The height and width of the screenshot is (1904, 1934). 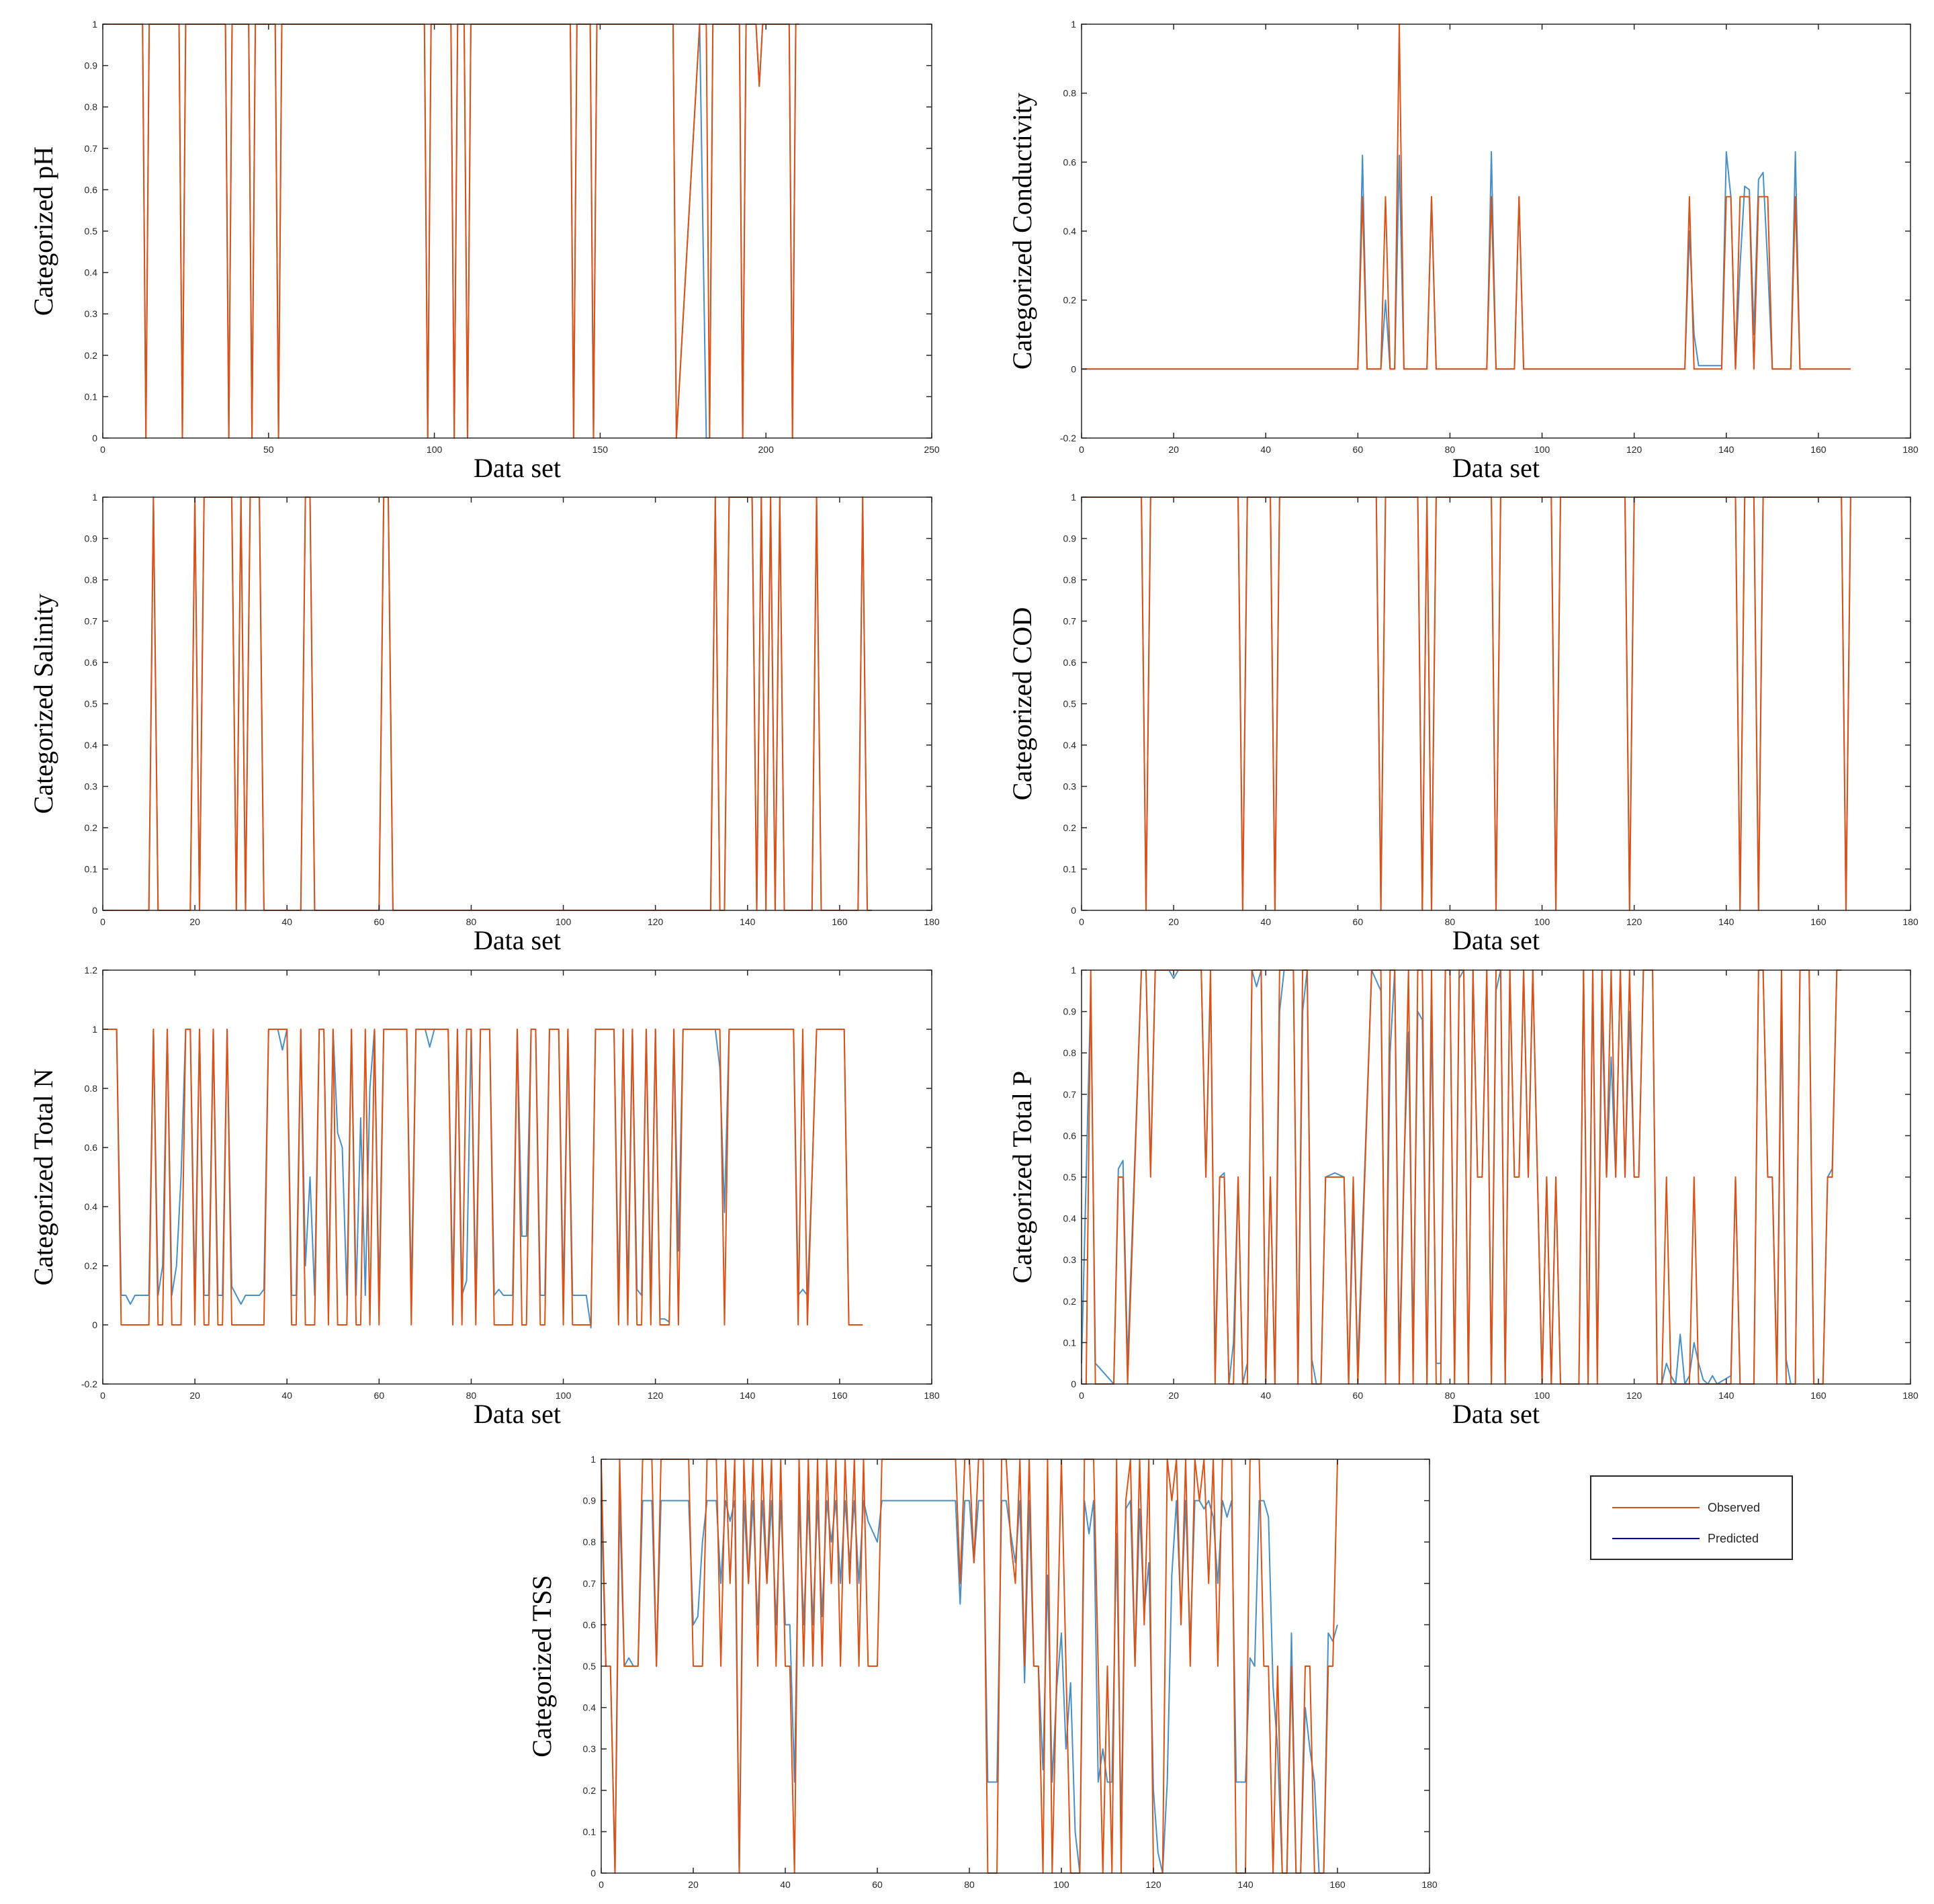 What do you see at coordinates (268, 450) in the screenshot?
I see `x-tick-label: 50` at bounding box center [268, 450].